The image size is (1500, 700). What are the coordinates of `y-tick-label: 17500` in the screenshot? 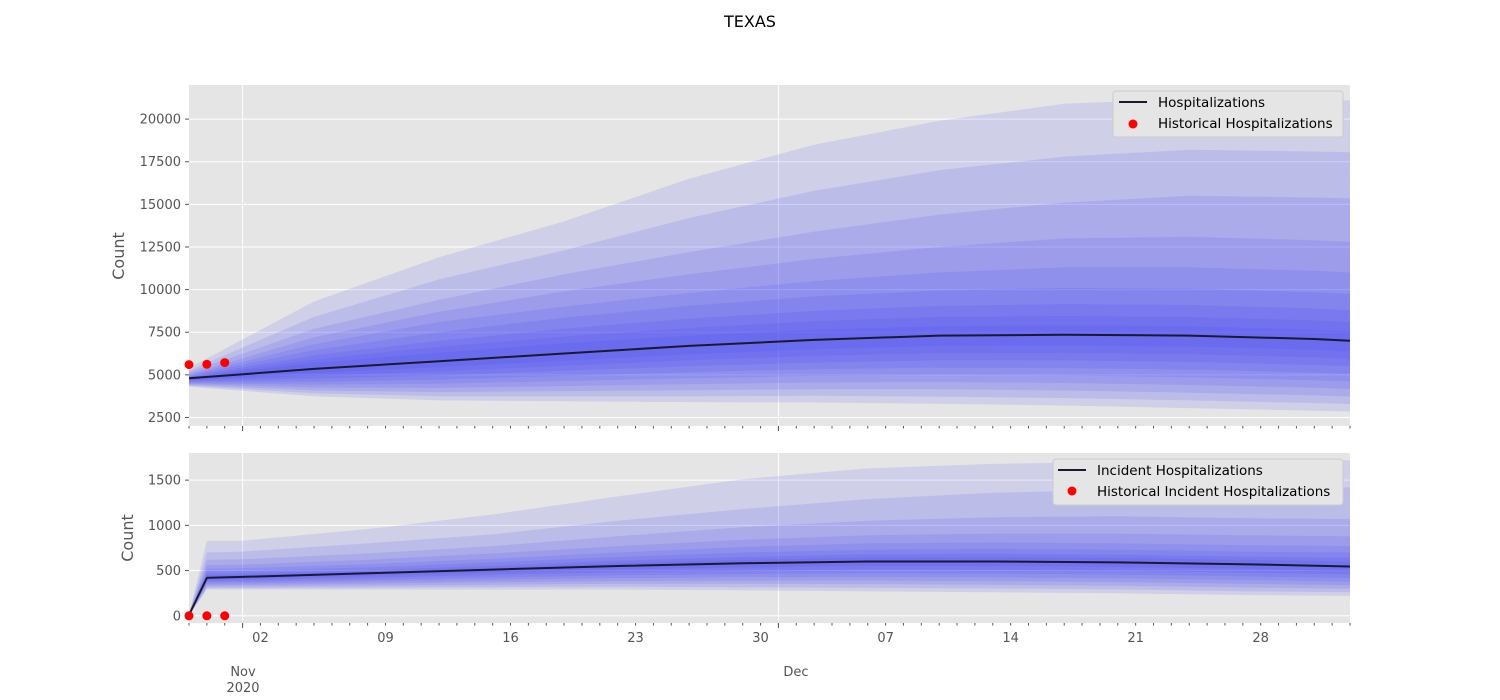 It's located at (160, 162).